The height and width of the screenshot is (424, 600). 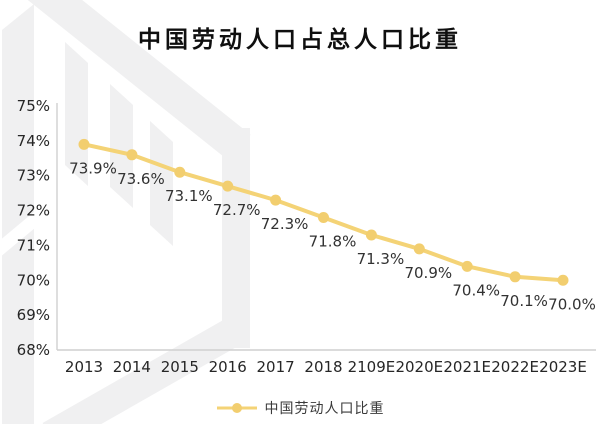 What do you see at coordinates (323, 367) in the screenshot?
I see `x-tick-label: 2018` at bounding box center [323, 367].